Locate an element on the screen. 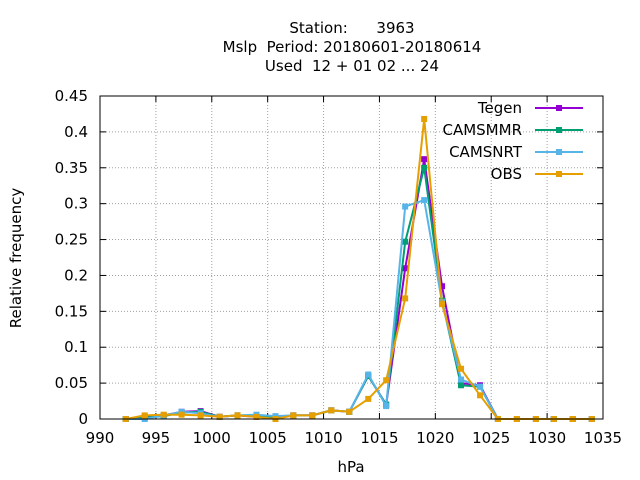 This screenshot has height=480, width=640. chart-title-line-3: Used 12 + 01 02 ... 24 is located at coordinates (352, 66).